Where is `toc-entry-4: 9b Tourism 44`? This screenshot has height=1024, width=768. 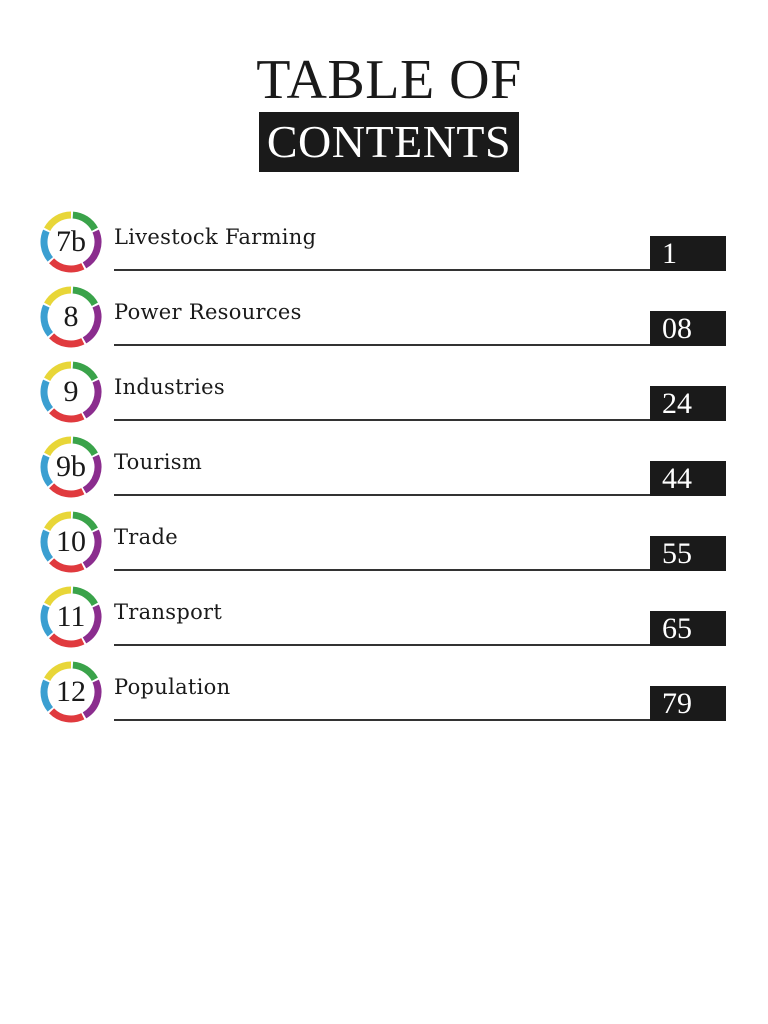
toc-entry-4: 9b Tourism 44 is located at coordinates (384, 470).